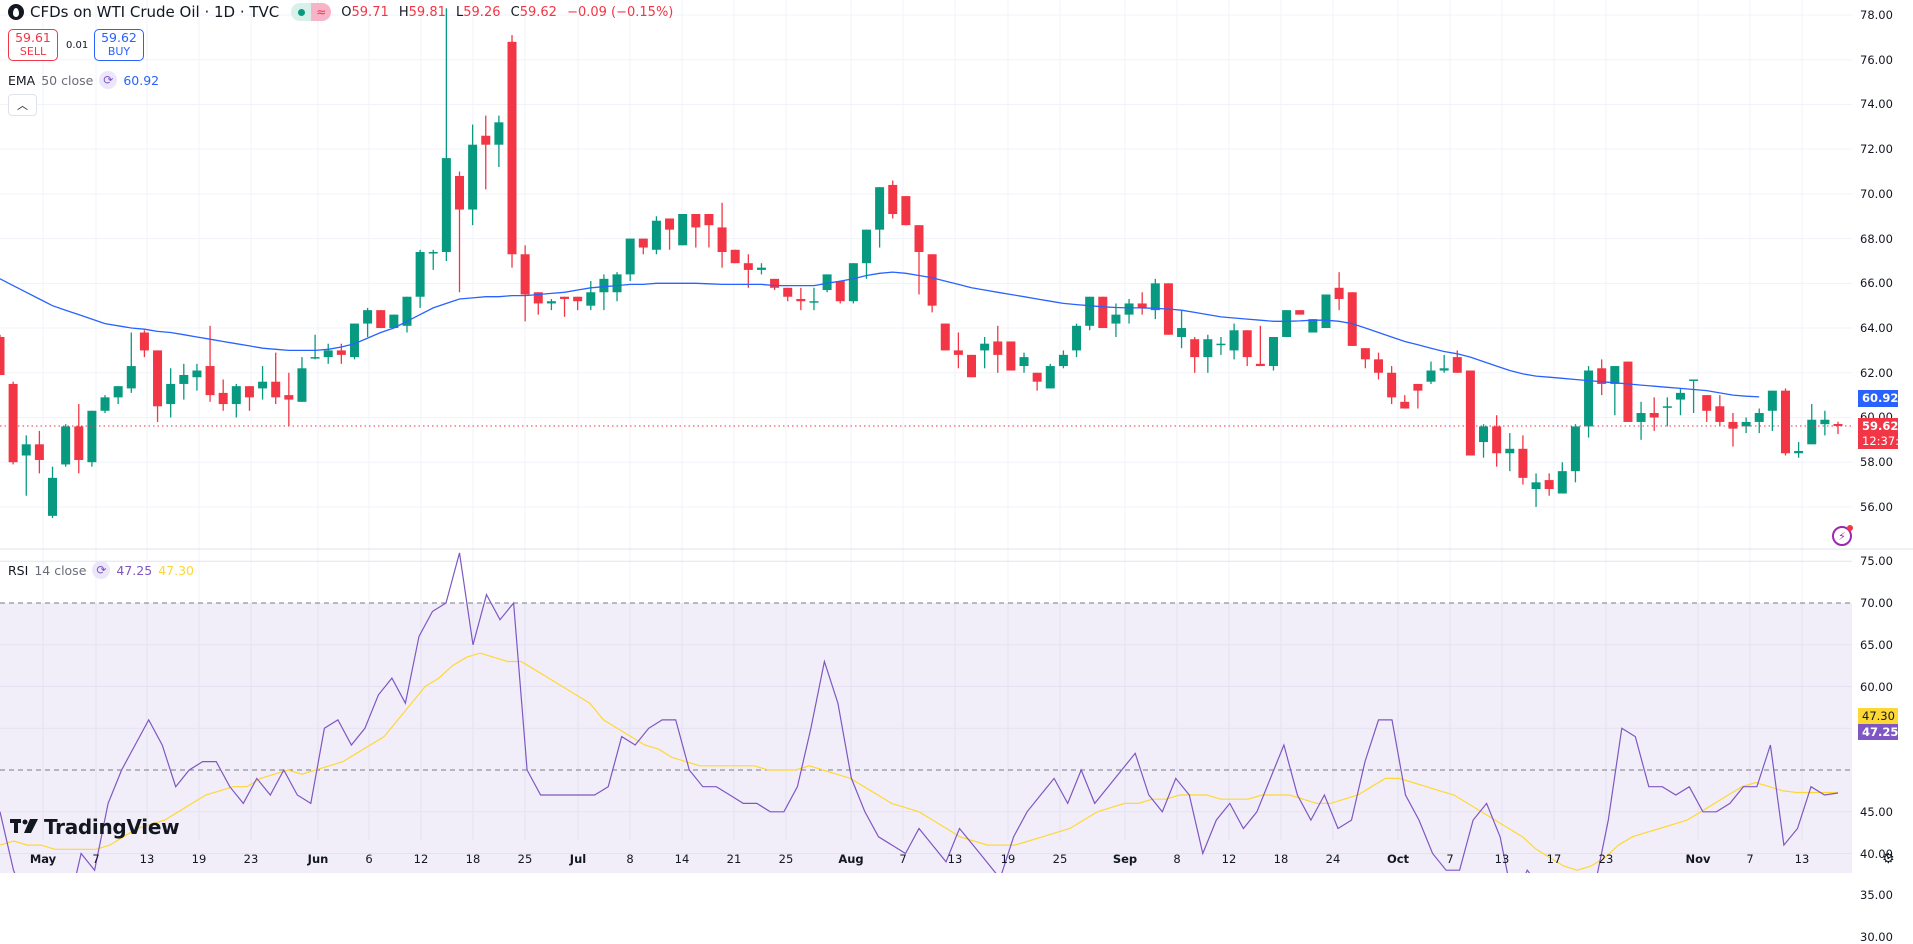 The image size is (1913, 944). I want to click on high-label: H, so click(403, 12).